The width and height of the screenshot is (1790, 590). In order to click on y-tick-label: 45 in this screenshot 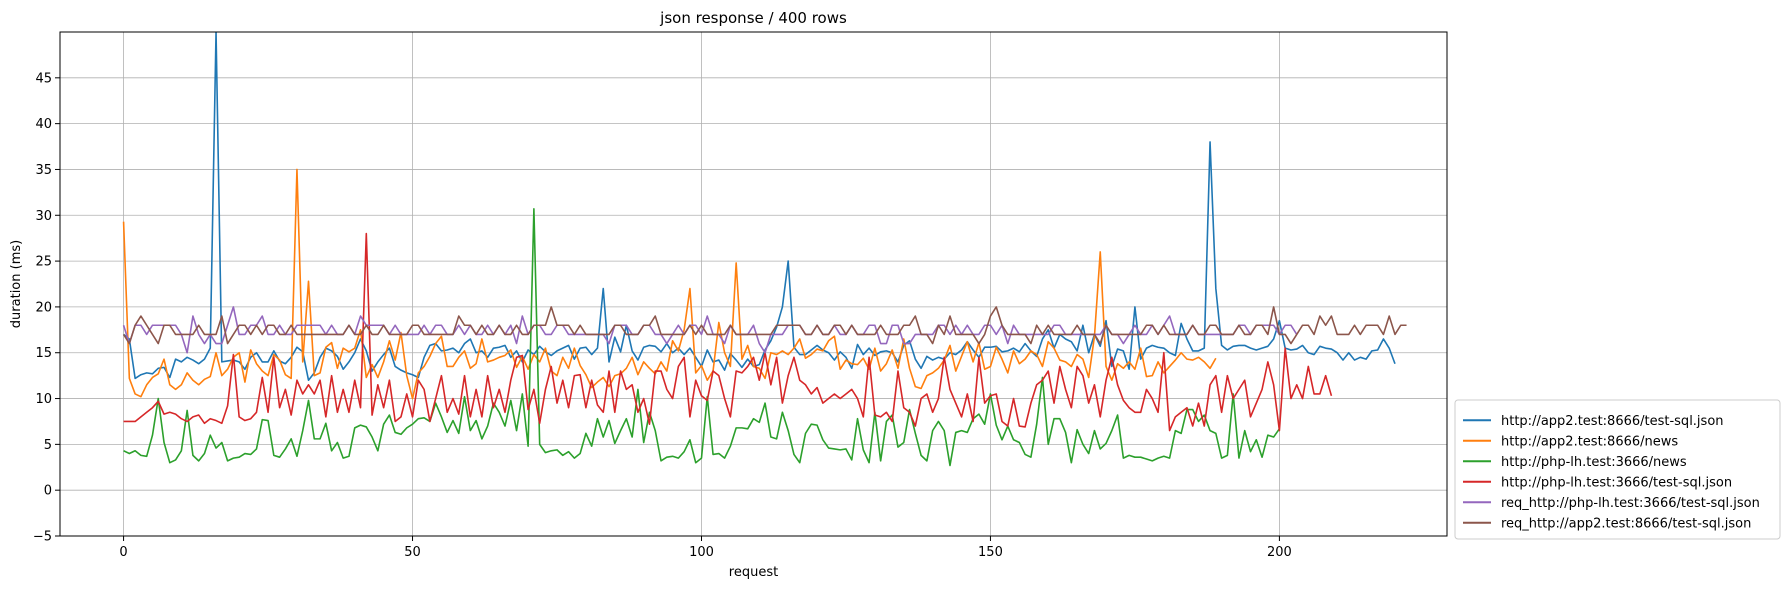, I will do `click(43, 78)`.